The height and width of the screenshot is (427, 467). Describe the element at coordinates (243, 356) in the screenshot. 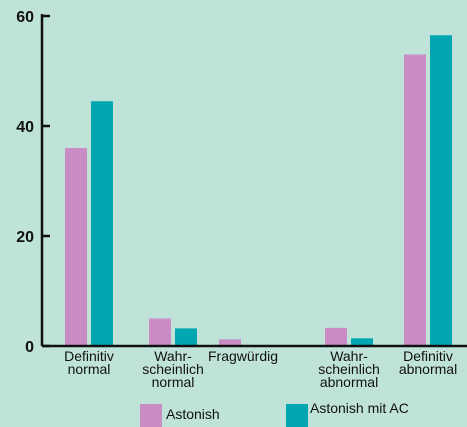

I see `x-category-label: Fragwürdig` at that location.